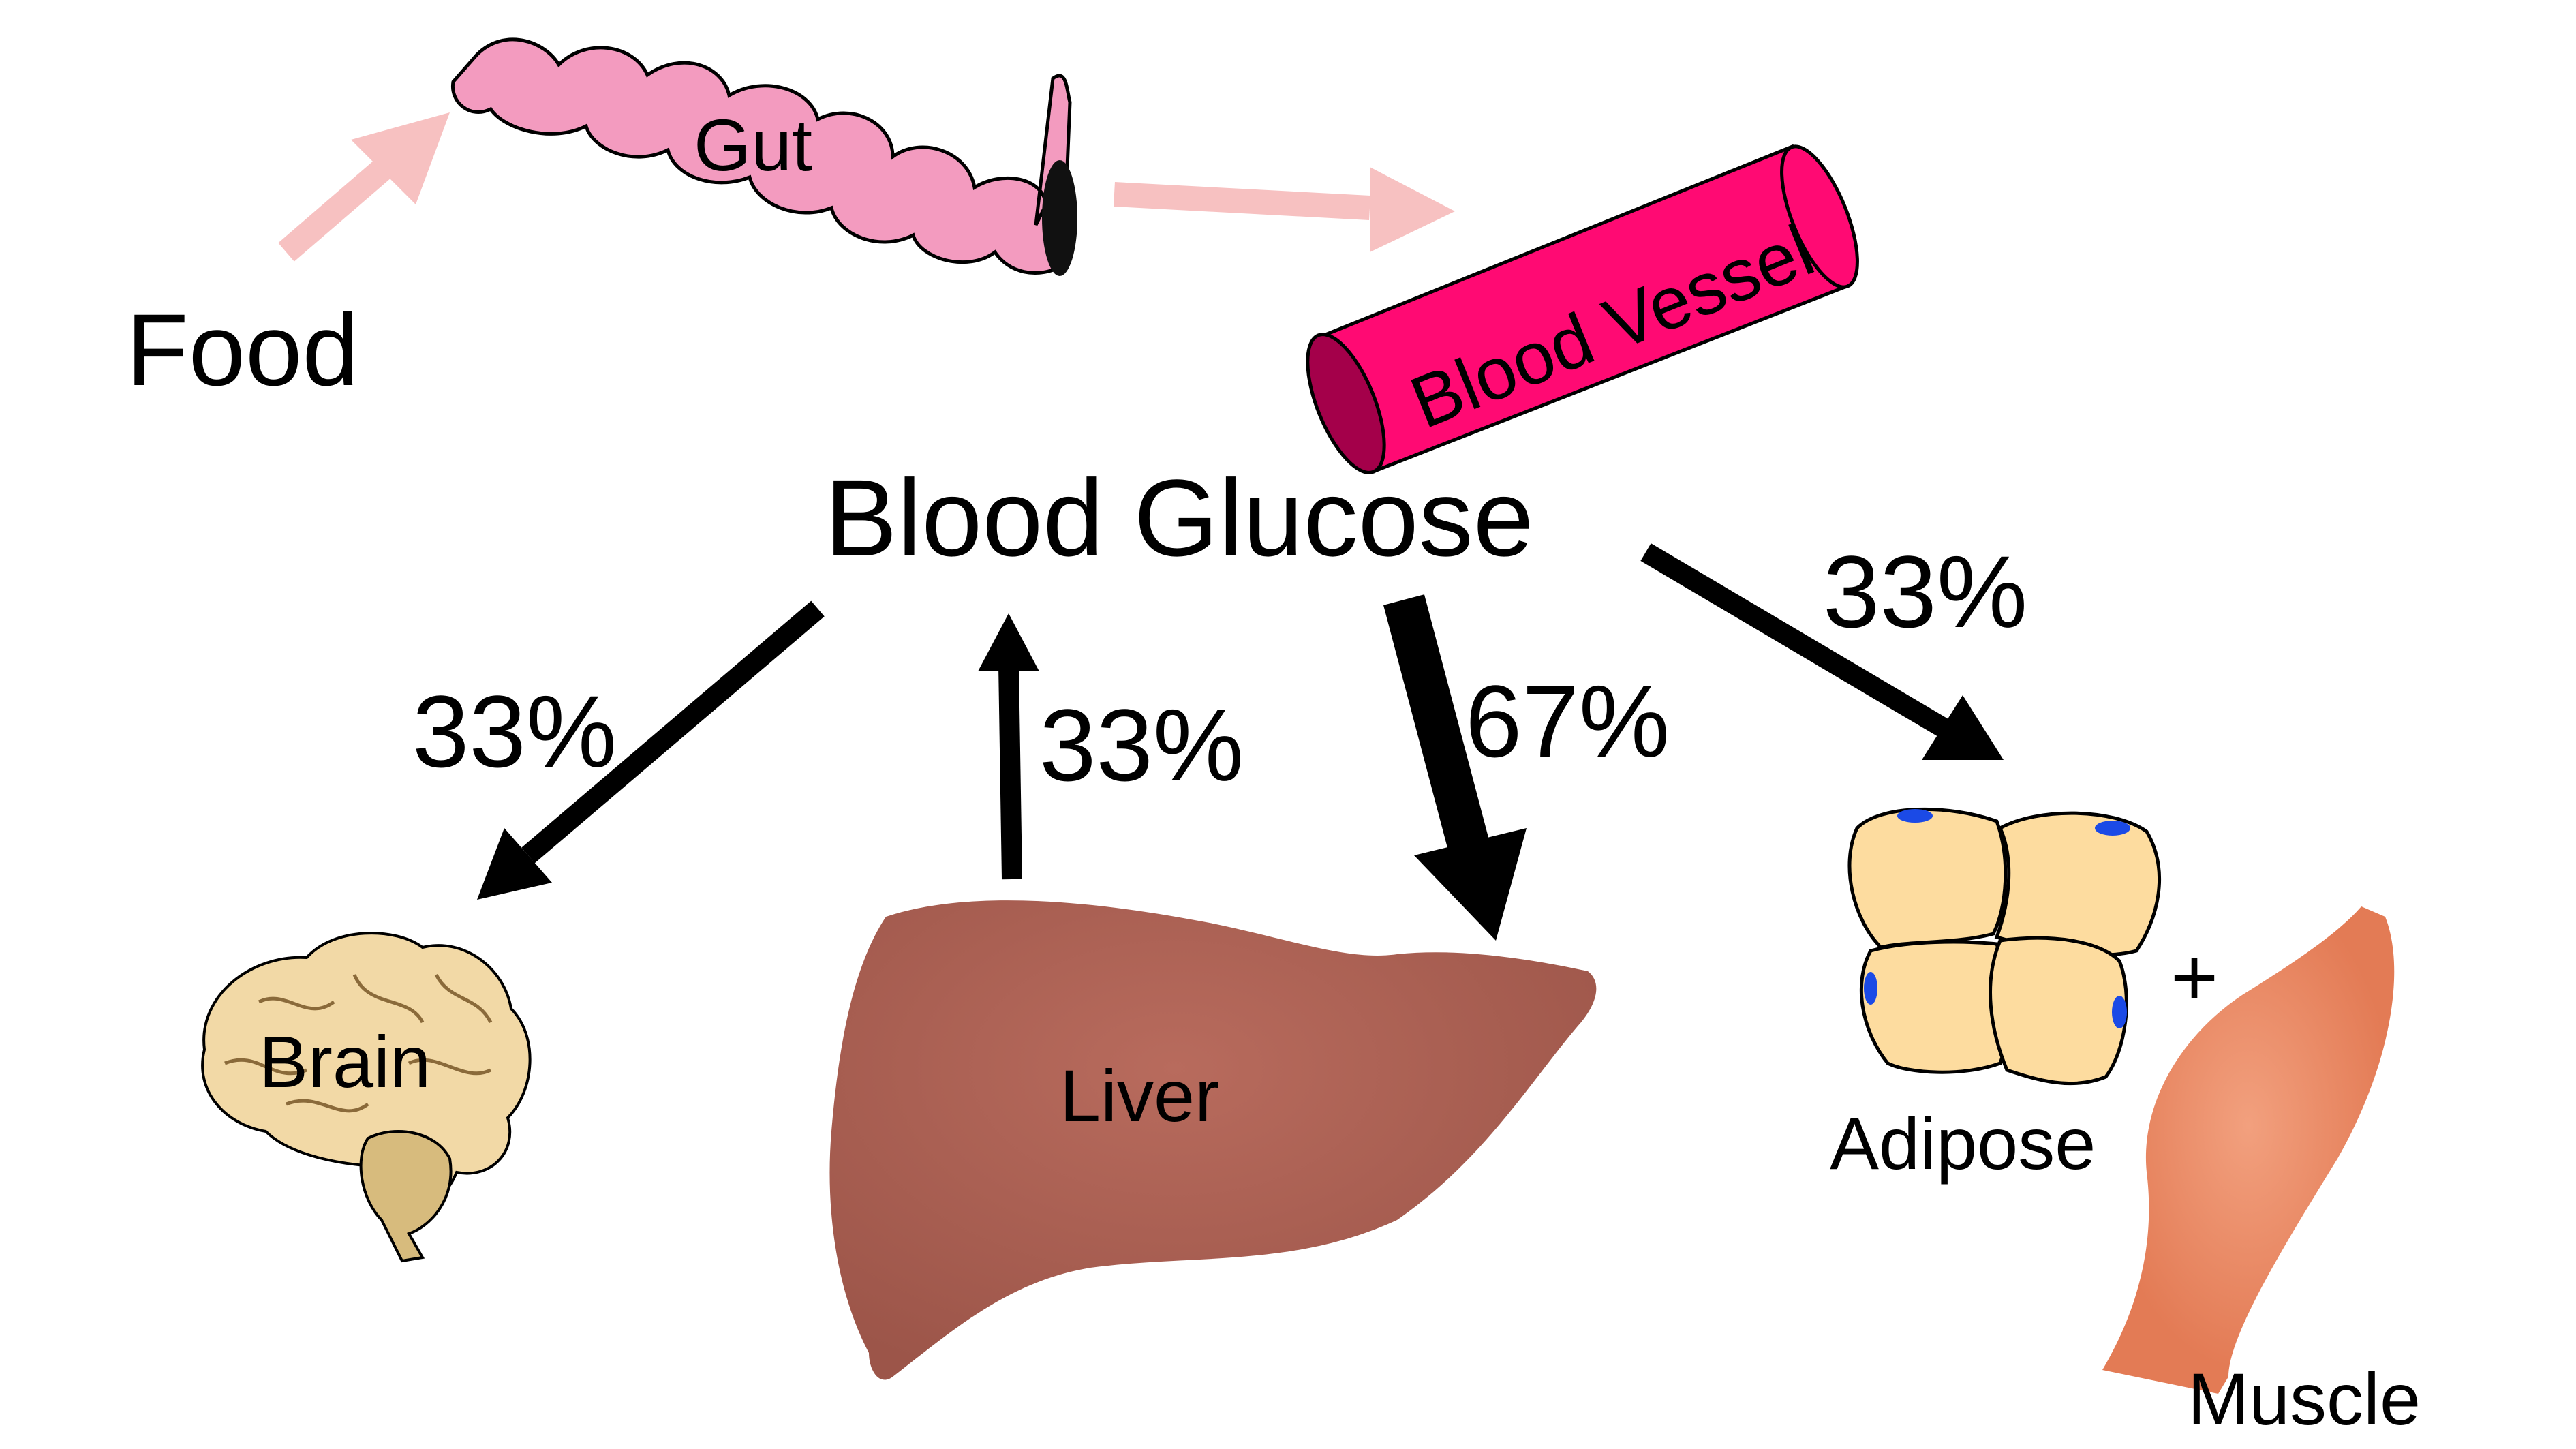 This screenshot has height=1449, width=2576. I want to click on liver-label: Liver, so click(1139, 1095).